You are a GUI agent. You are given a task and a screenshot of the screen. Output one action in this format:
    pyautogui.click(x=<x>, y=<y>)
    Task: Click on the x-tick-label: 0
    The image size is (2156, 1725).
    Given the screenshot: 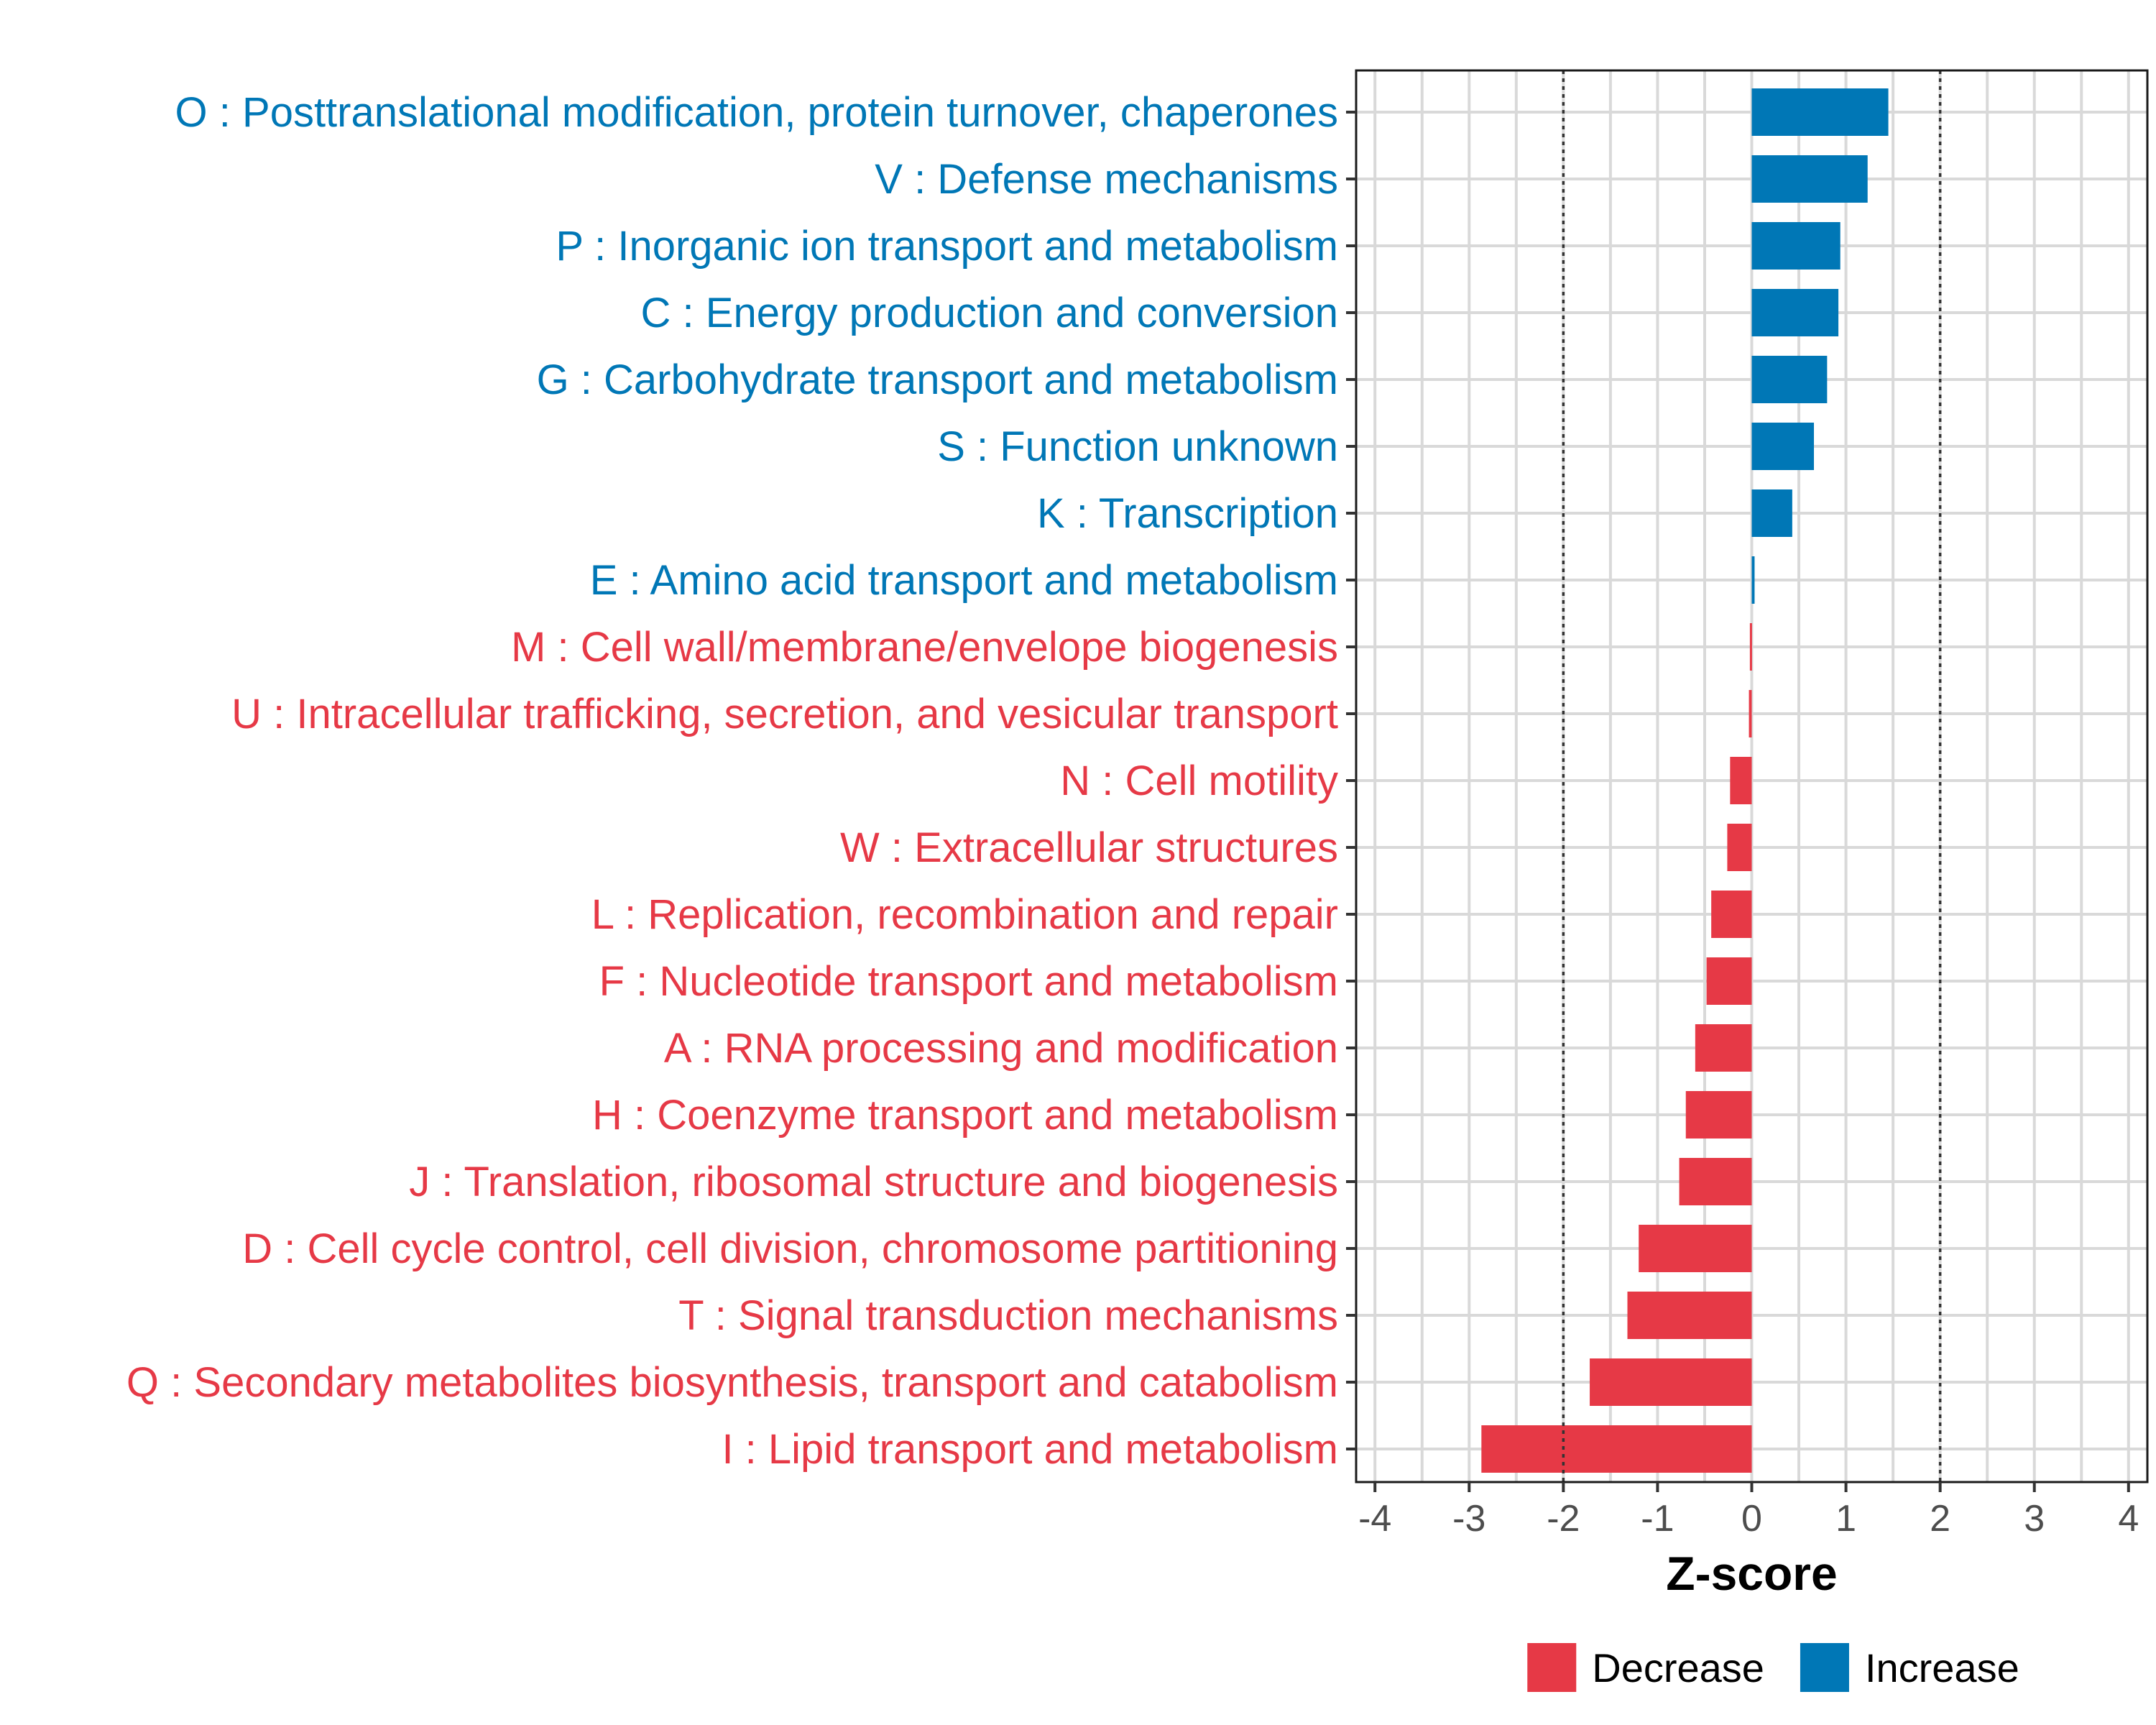 What is the action you would take?
    pyautogui.click(x=1752, y=1519)
    